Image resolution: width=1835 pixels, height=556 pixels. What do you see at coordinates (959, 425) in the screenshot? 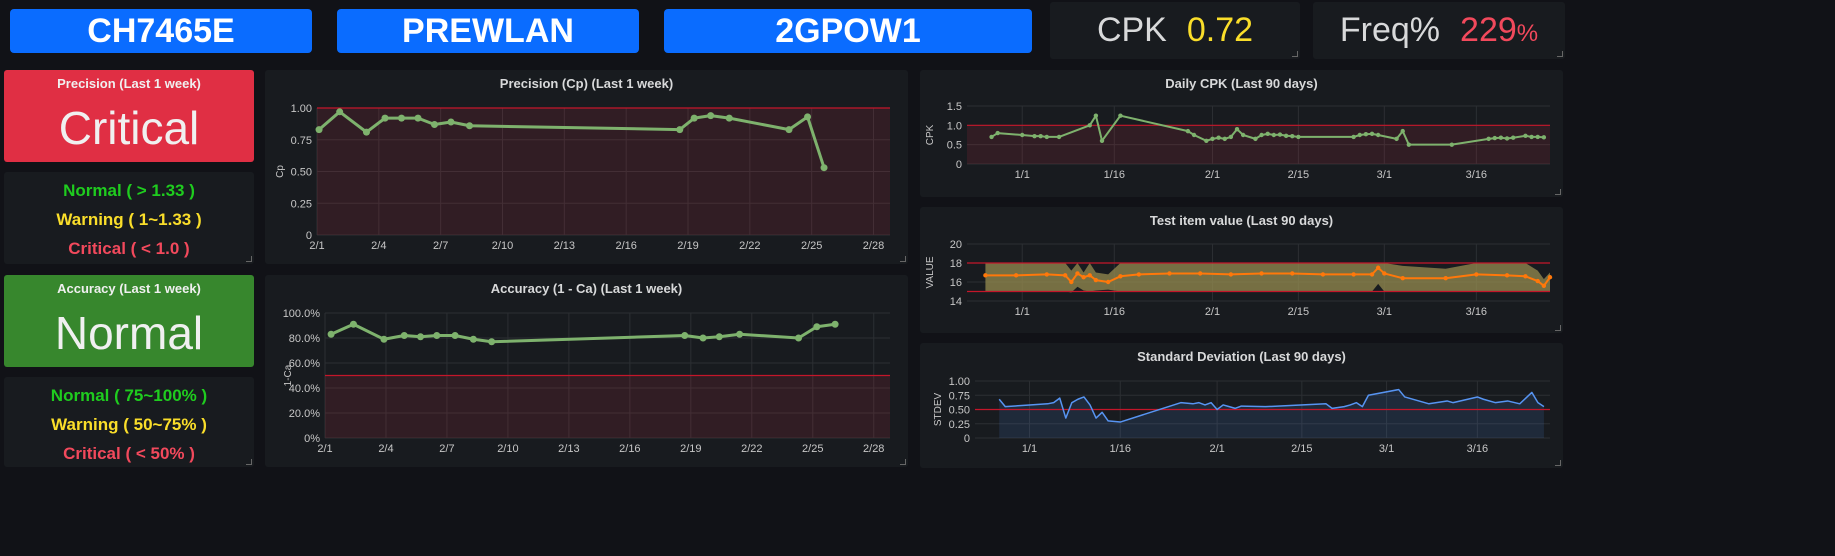
I see `y-tick-label: 0.25` at bounding box center [959, 425].